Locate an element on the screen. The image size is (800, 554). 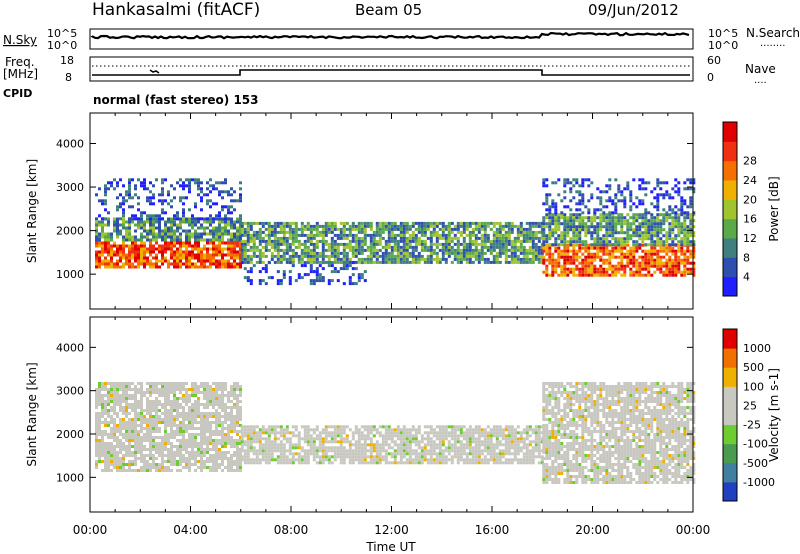
colorbar-tick-label: 24 is located at coordinates (750, 180).